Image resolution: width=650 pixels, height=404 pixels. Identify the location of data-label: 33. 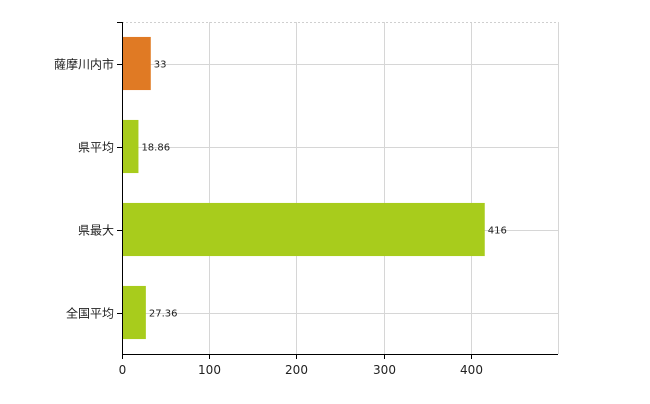
(160, 65).